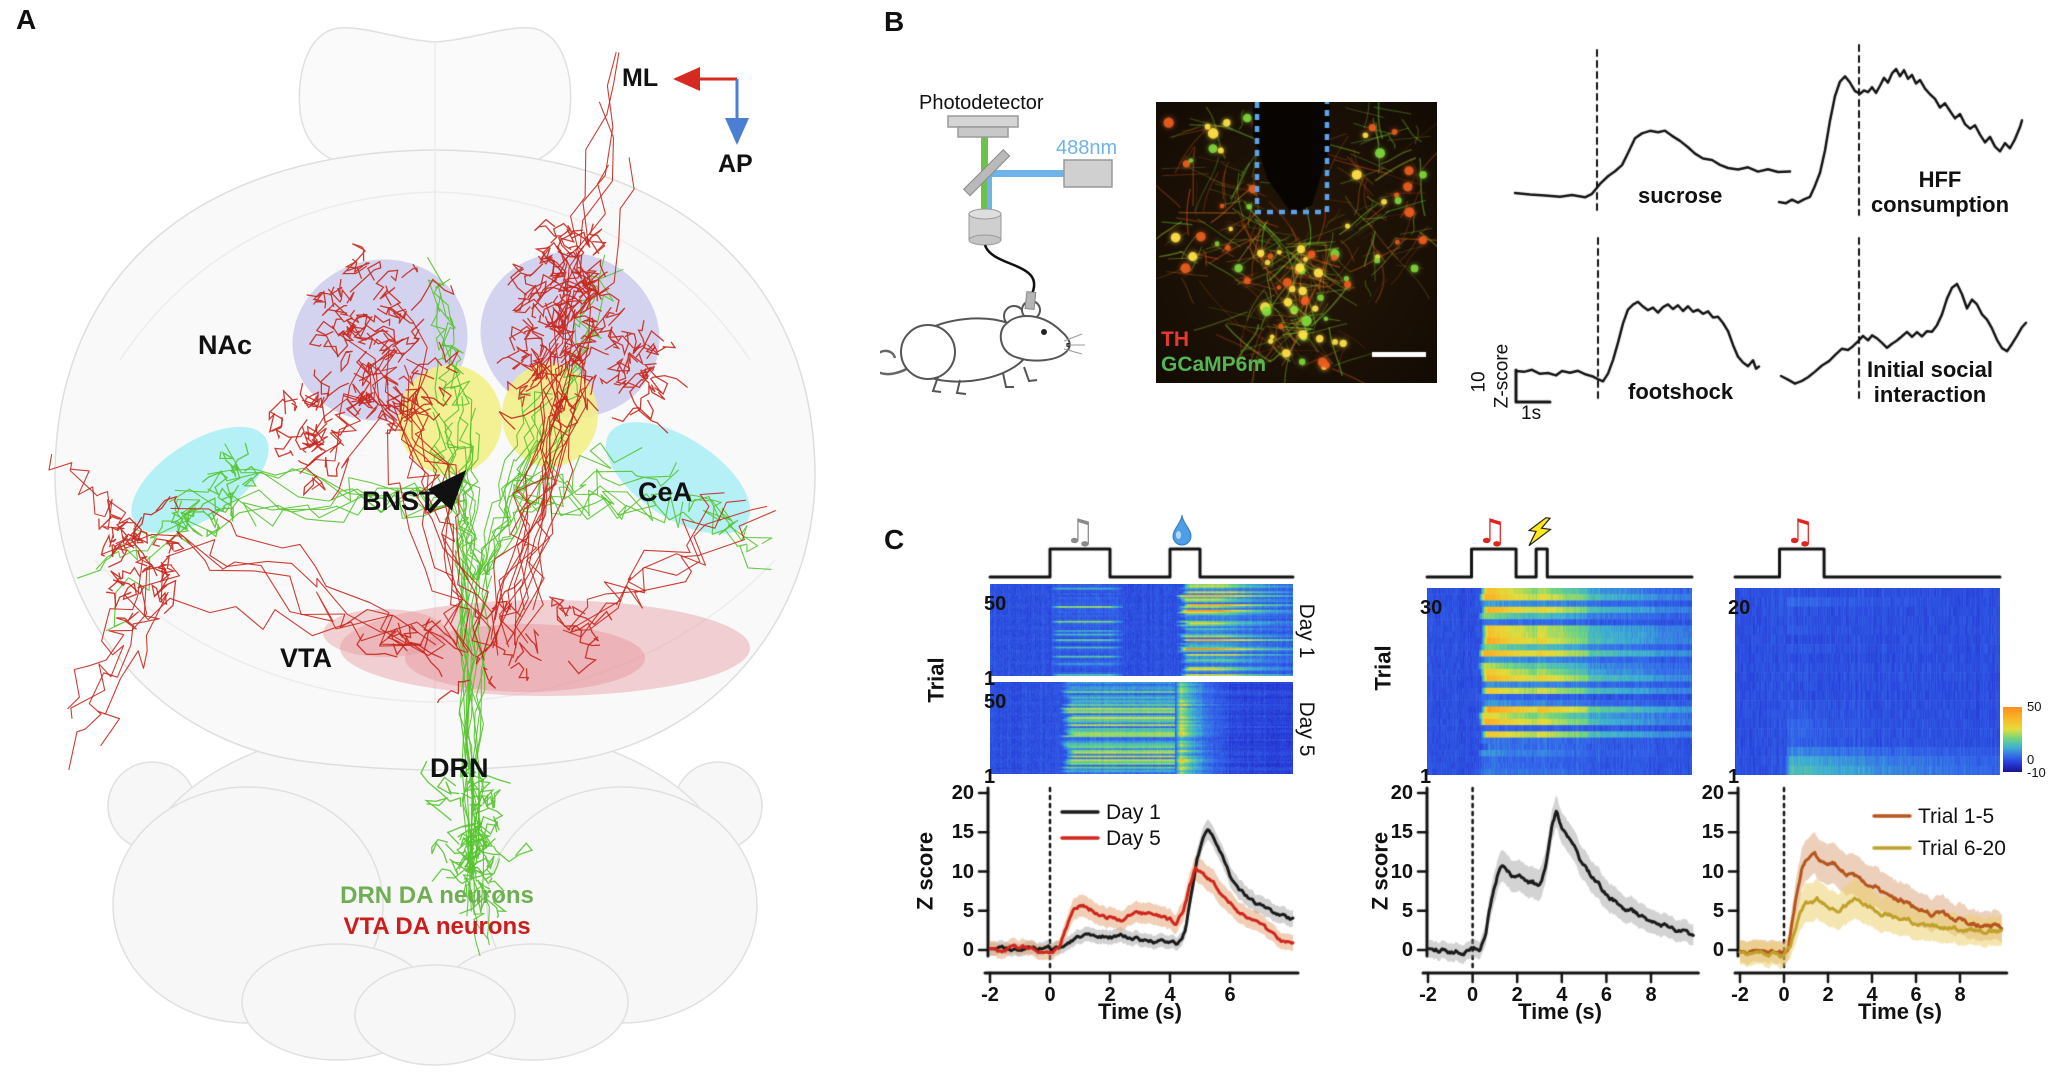 This screenshot has height=1090, width=2048. What do you see at coordinates (990, 679) in the screenshot?
I see `hm-day1-bottom-tick: 1` at bounding box center [990, 679].